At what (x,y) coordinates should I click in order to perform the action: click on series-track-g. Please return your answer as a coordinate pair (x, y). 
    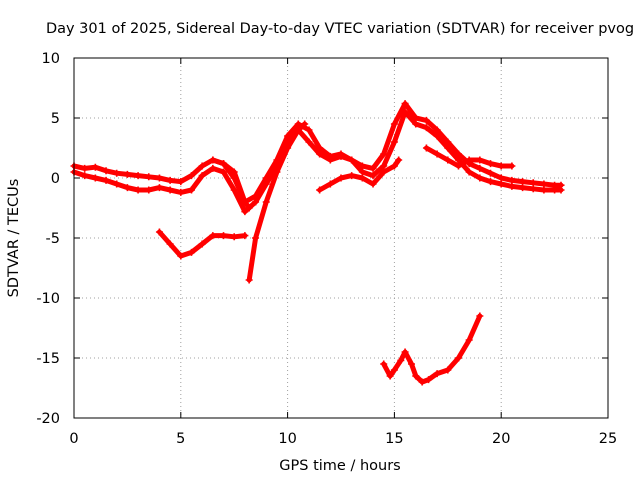
    Looking at the image, I should click on (432, 349).